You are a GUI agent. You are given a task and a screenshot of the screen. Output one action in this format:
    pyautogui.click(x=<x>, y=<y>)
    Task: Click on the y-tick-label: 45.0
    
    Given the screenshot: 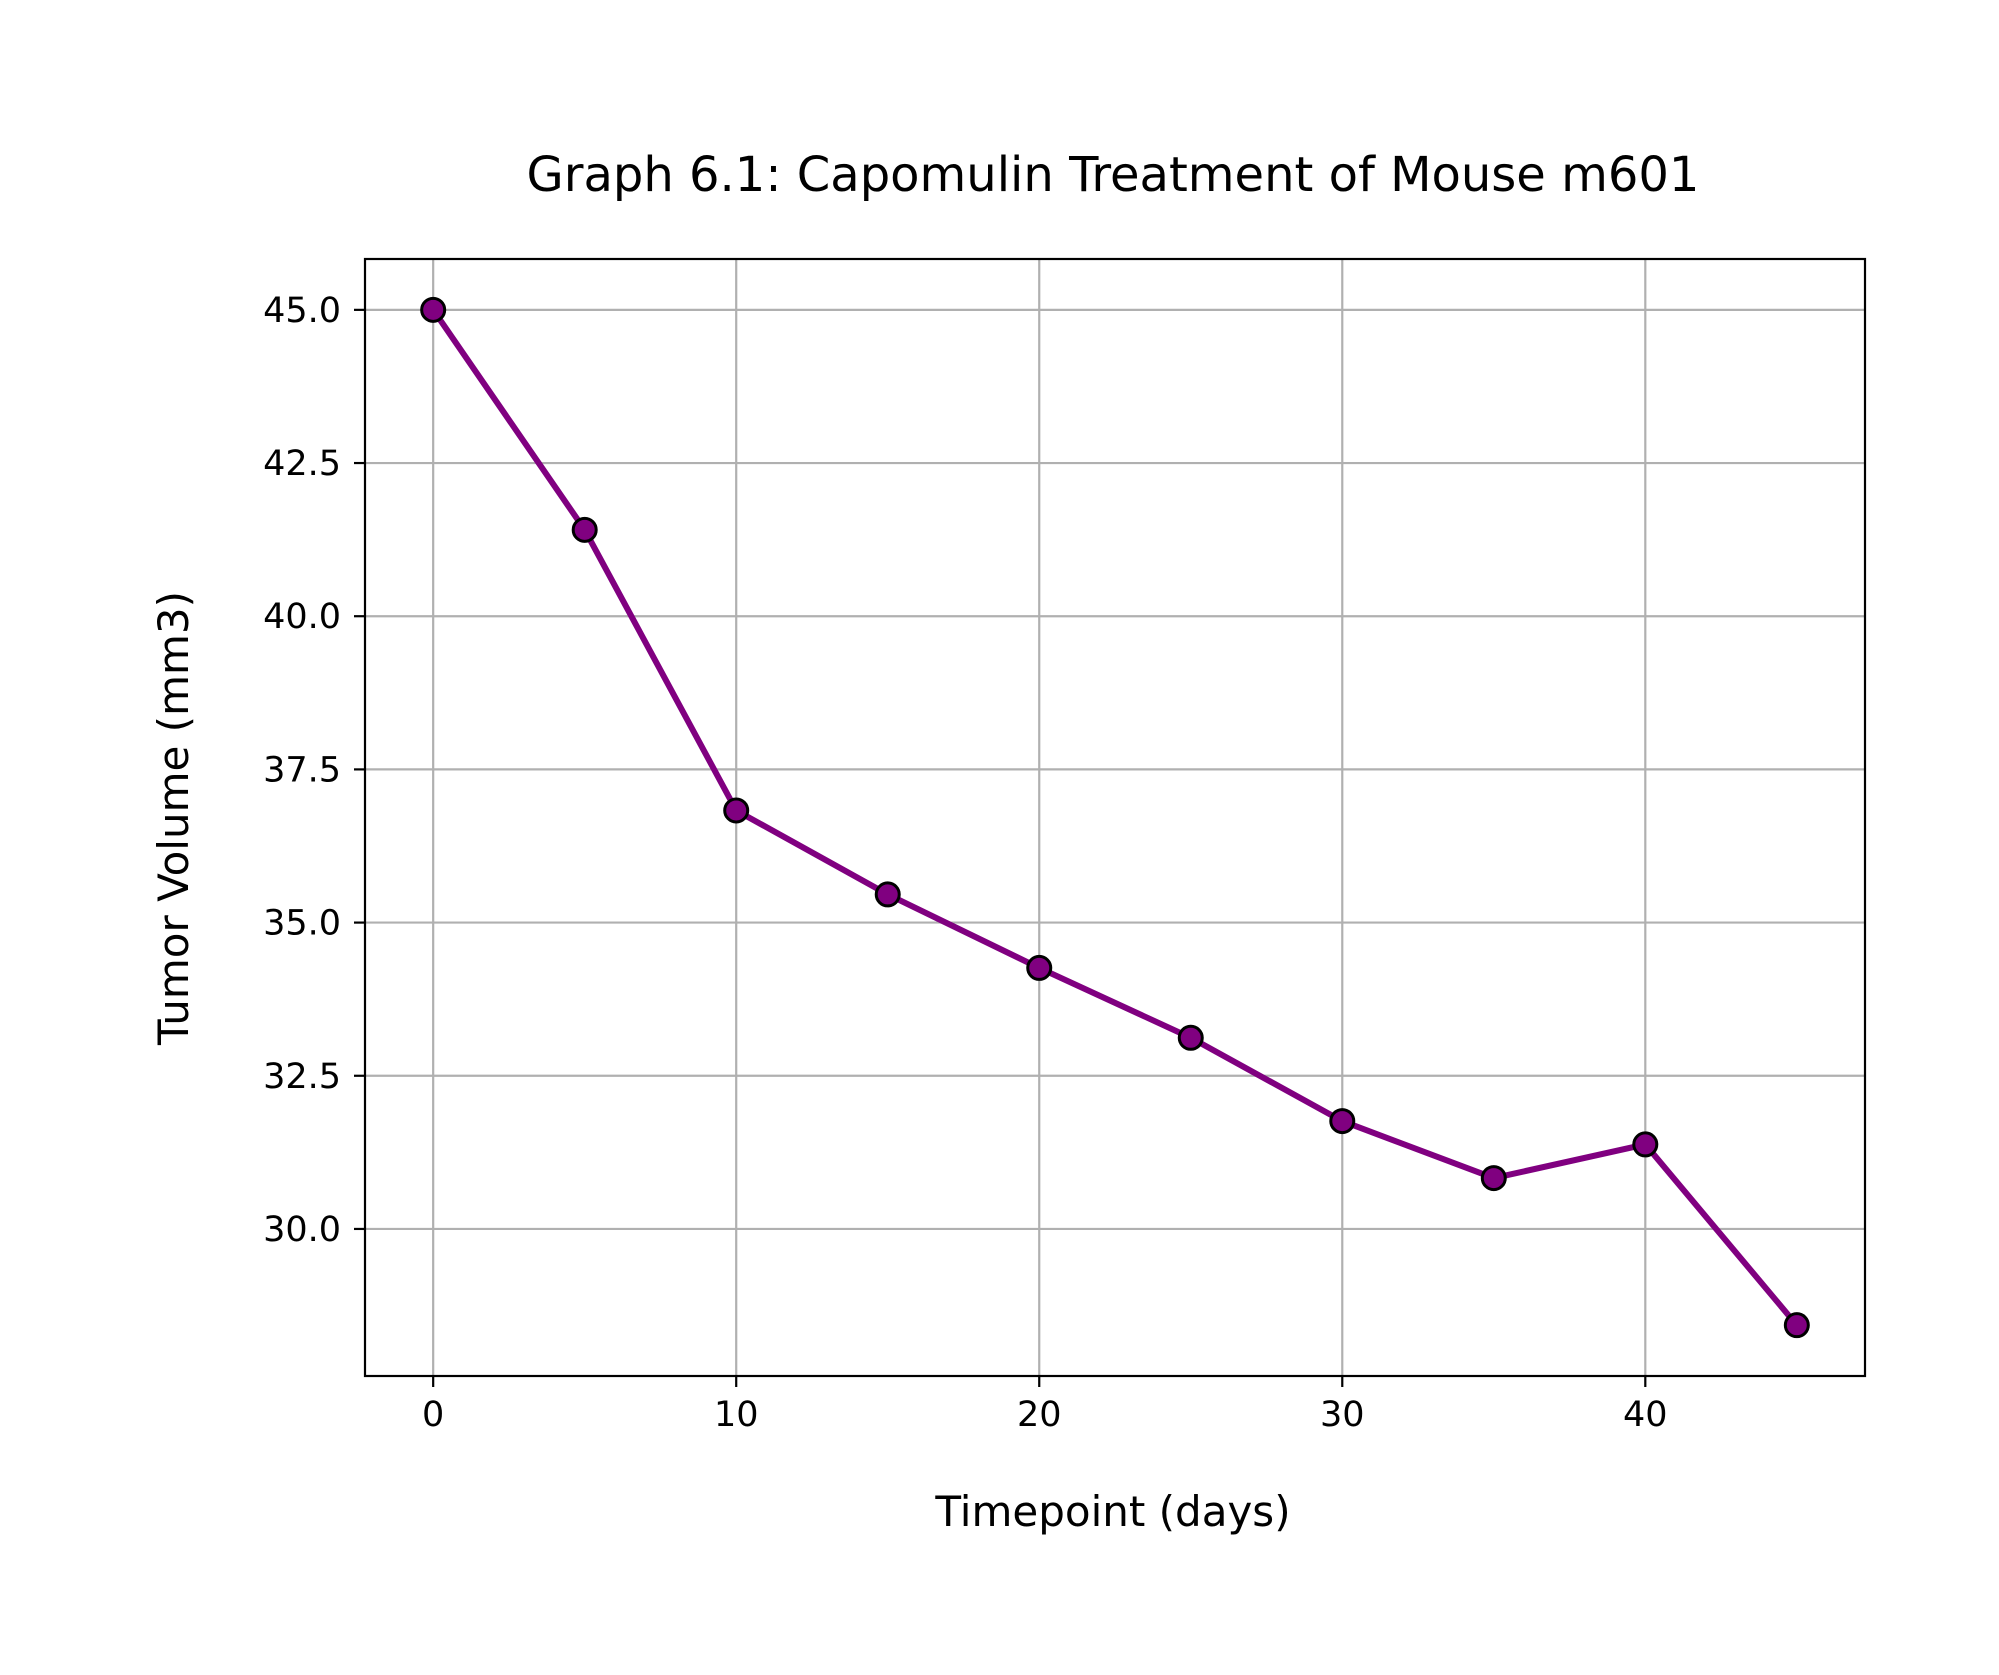 What is the action you would take?
    pyautogui.click(x=302, y=311)
    